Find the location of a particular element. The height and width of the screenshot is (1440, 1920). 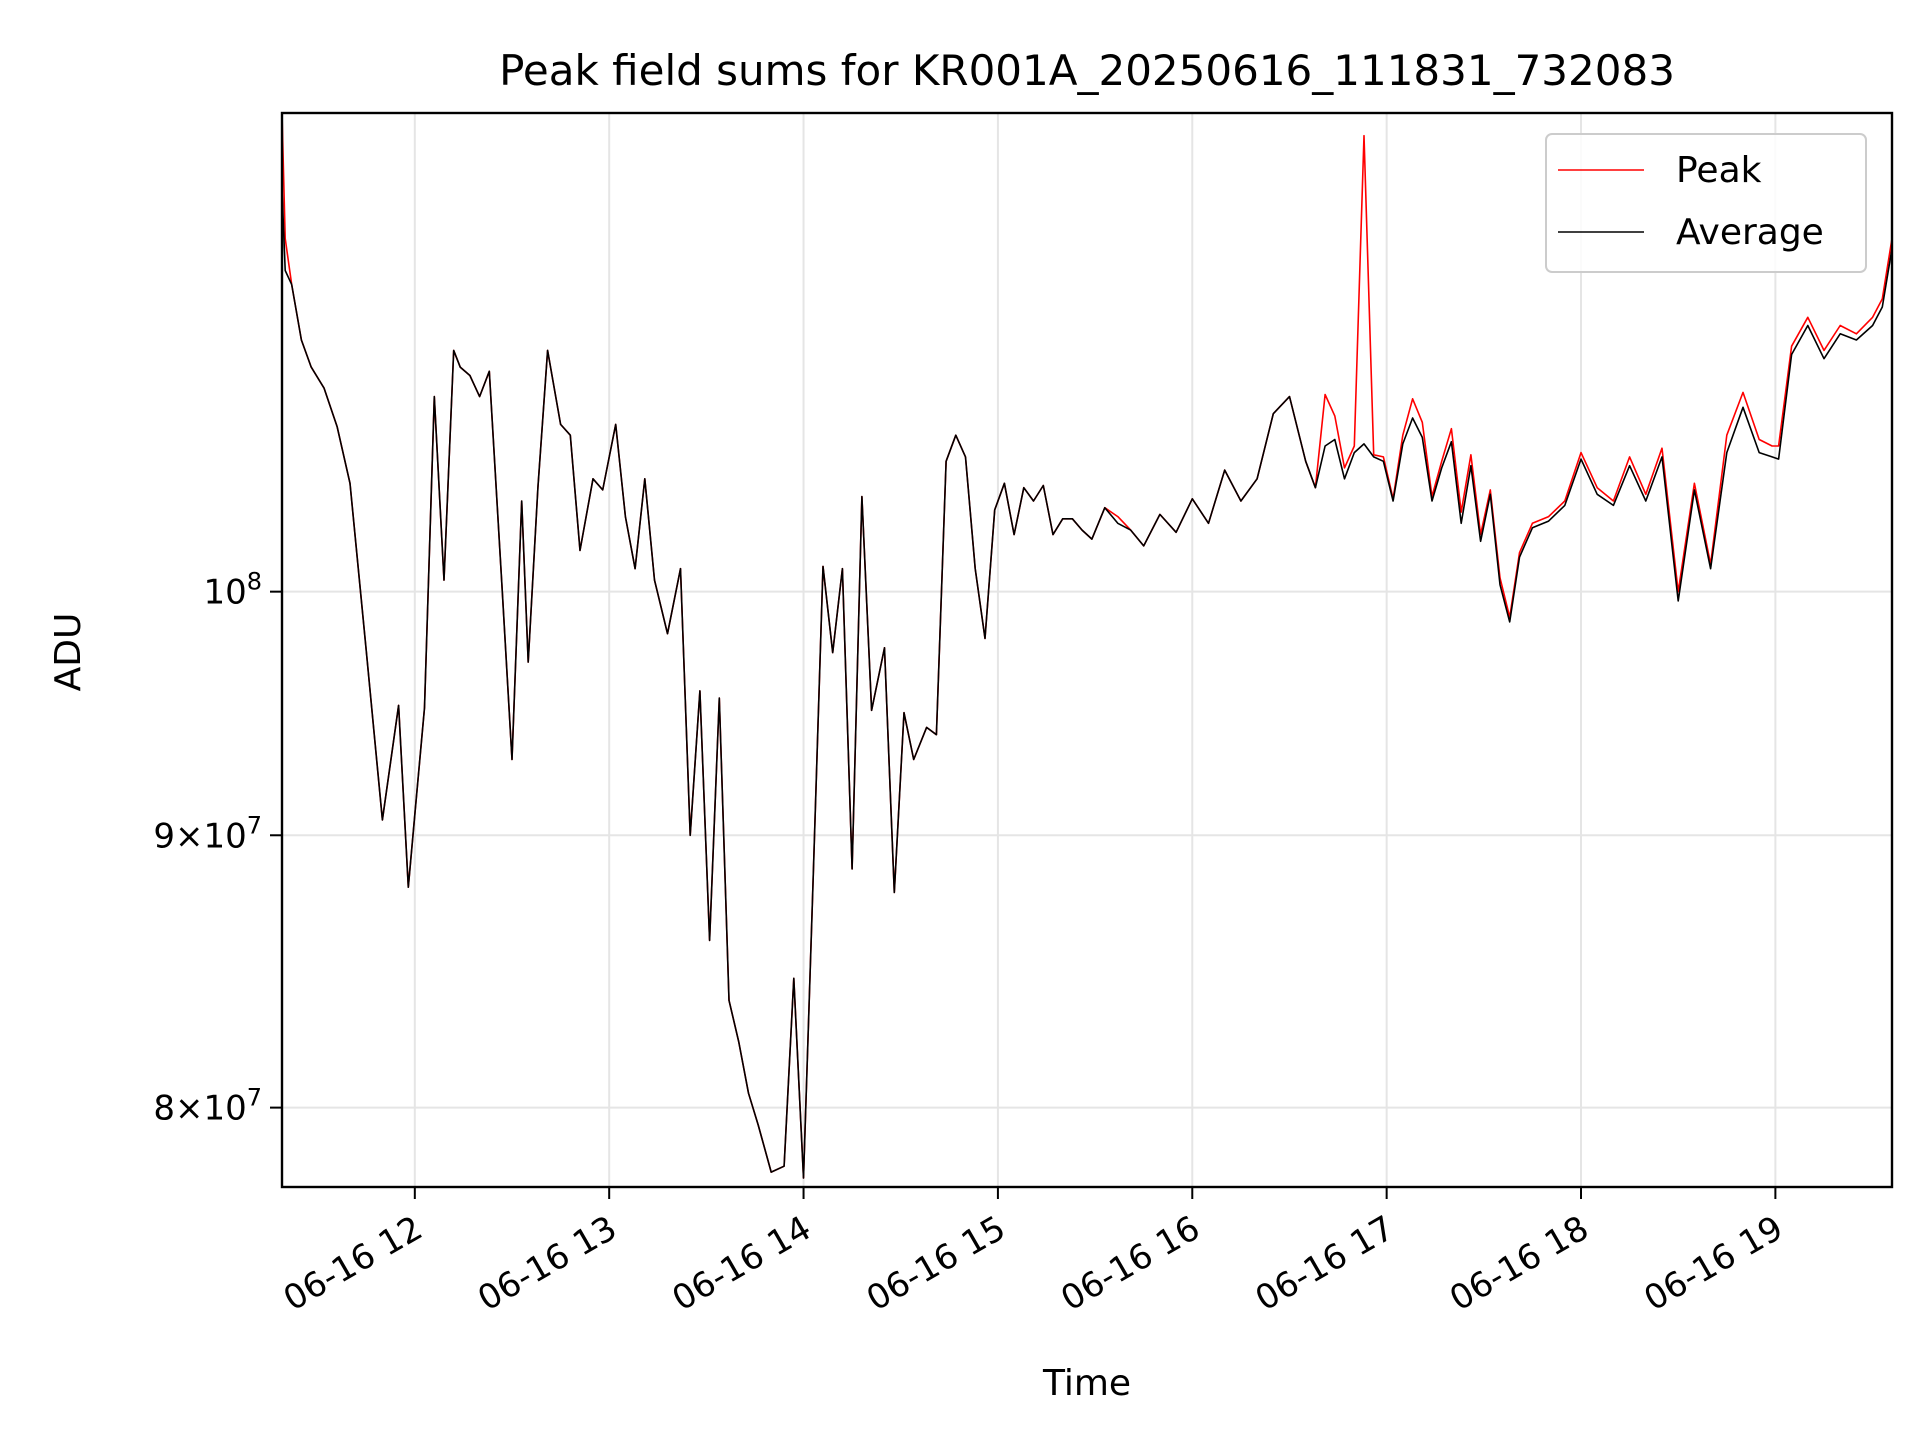

y-tick-label: 108 is located at coordinates (232, 590).